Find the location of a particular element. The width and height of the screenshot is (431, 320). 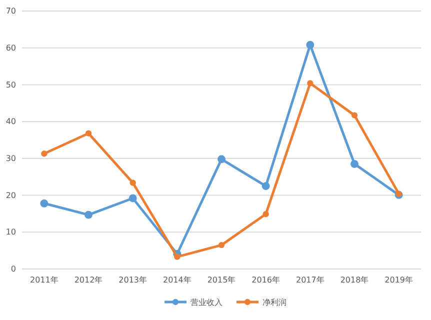

x-tick-label: 2015年 is located at coordinates (221, 280).